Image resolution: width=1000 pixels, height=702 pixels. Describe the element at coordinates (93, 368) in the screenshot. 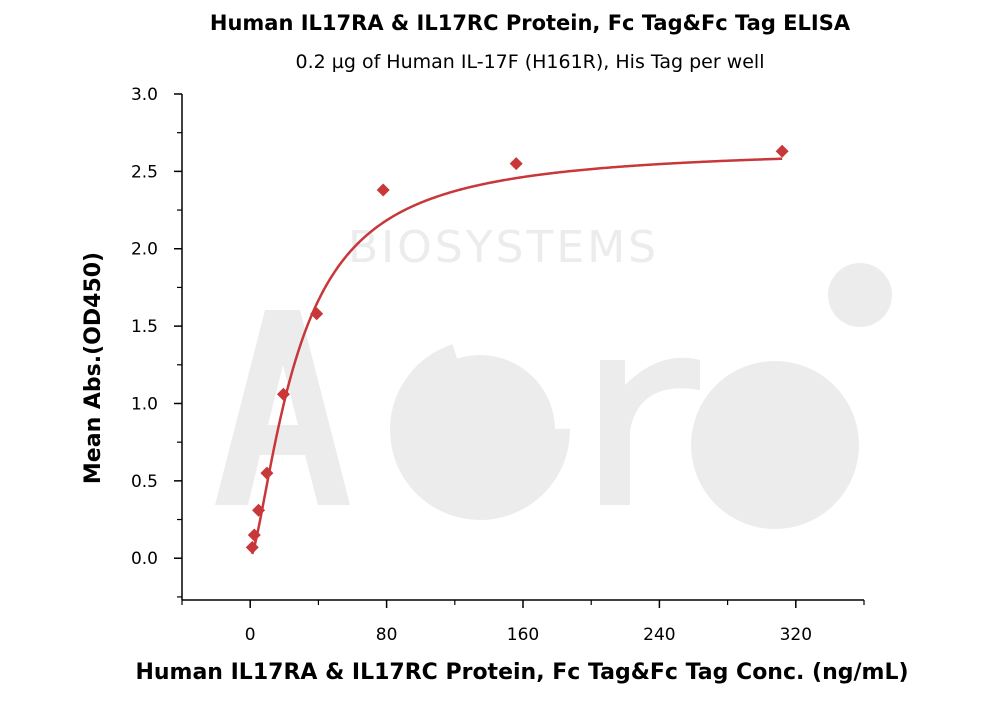

I see `y-axis-label: Mean Abs.(OD450)` at that location.